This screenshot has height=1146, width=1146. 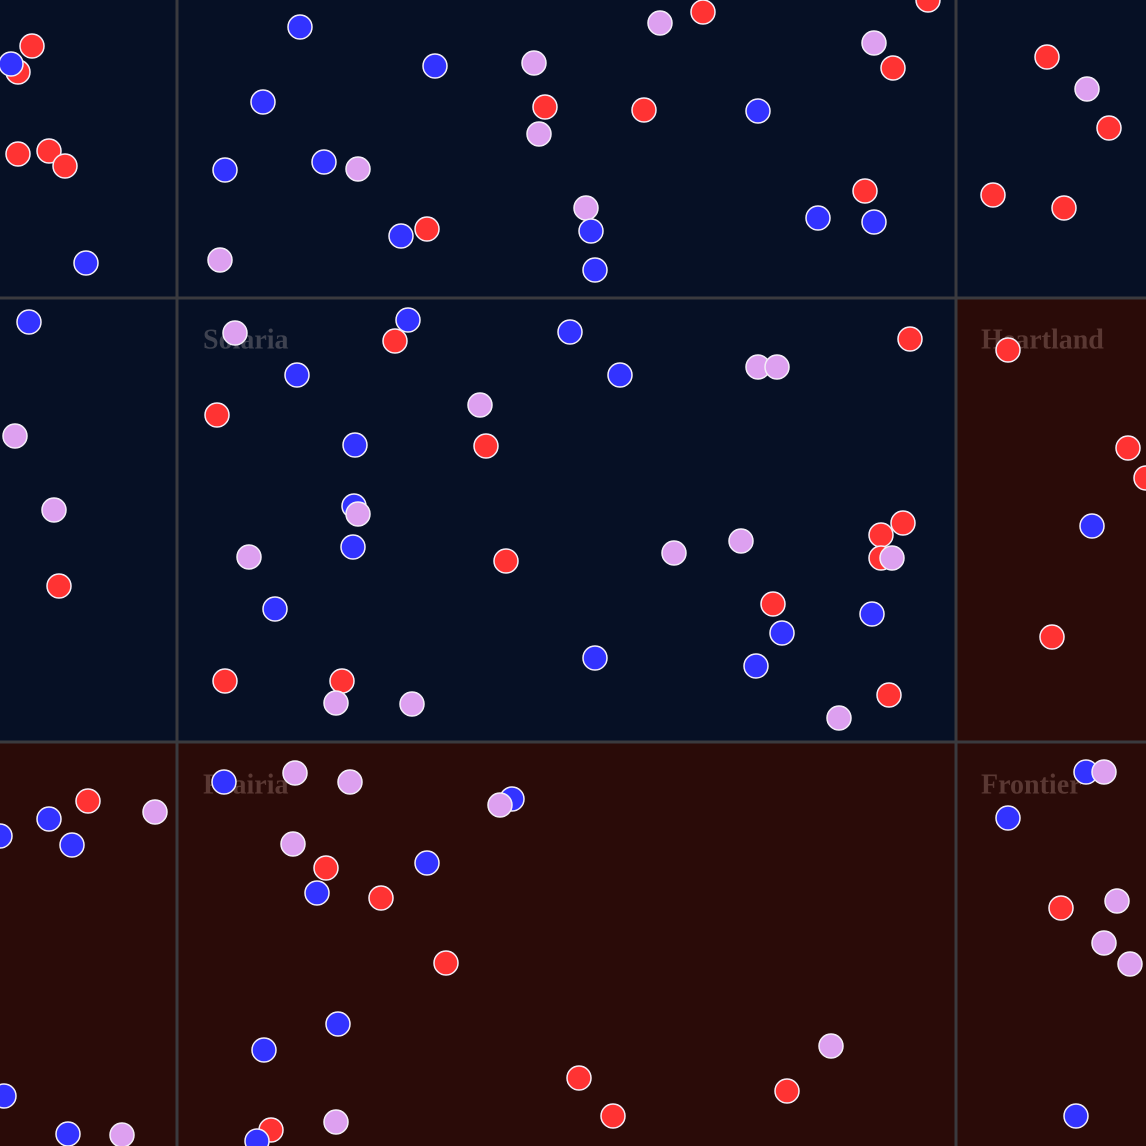 I want to click on region-label: Frontier, so click(x=1031, y=784).